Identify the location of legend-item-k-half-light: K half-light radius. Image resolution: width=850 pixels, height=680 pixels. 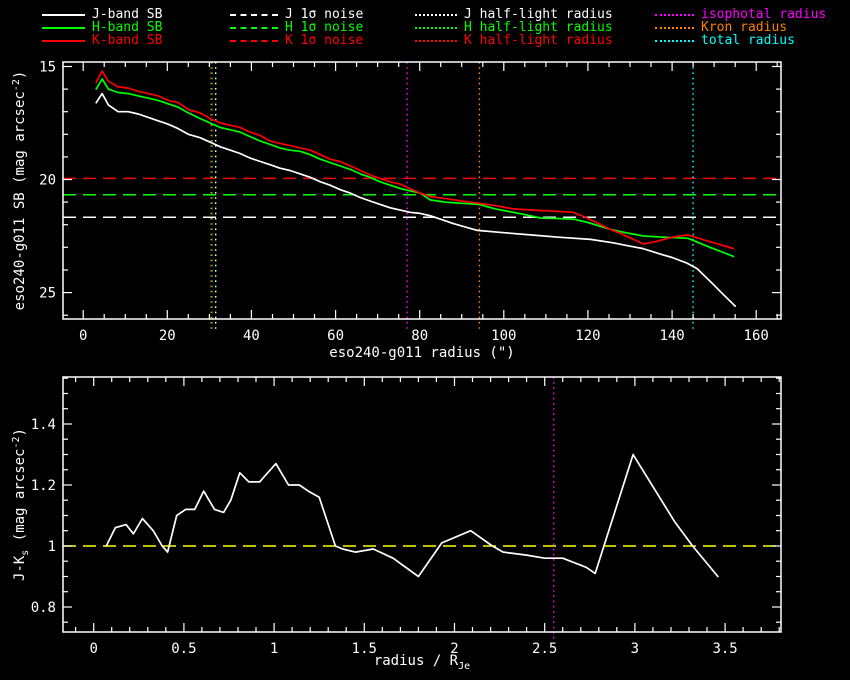
(514, 40).